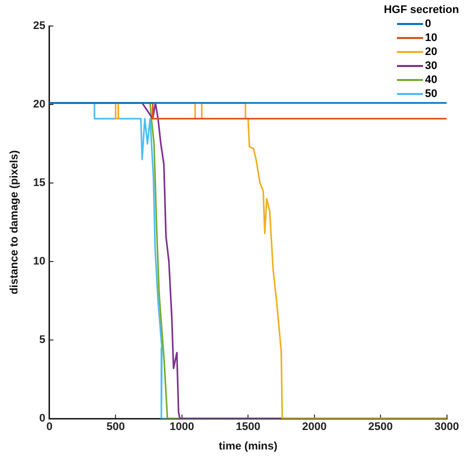  What do you see at coordinates (431, 80) in the screenshot?
I see `legend-label: 40` at bounding box center [431, 80].